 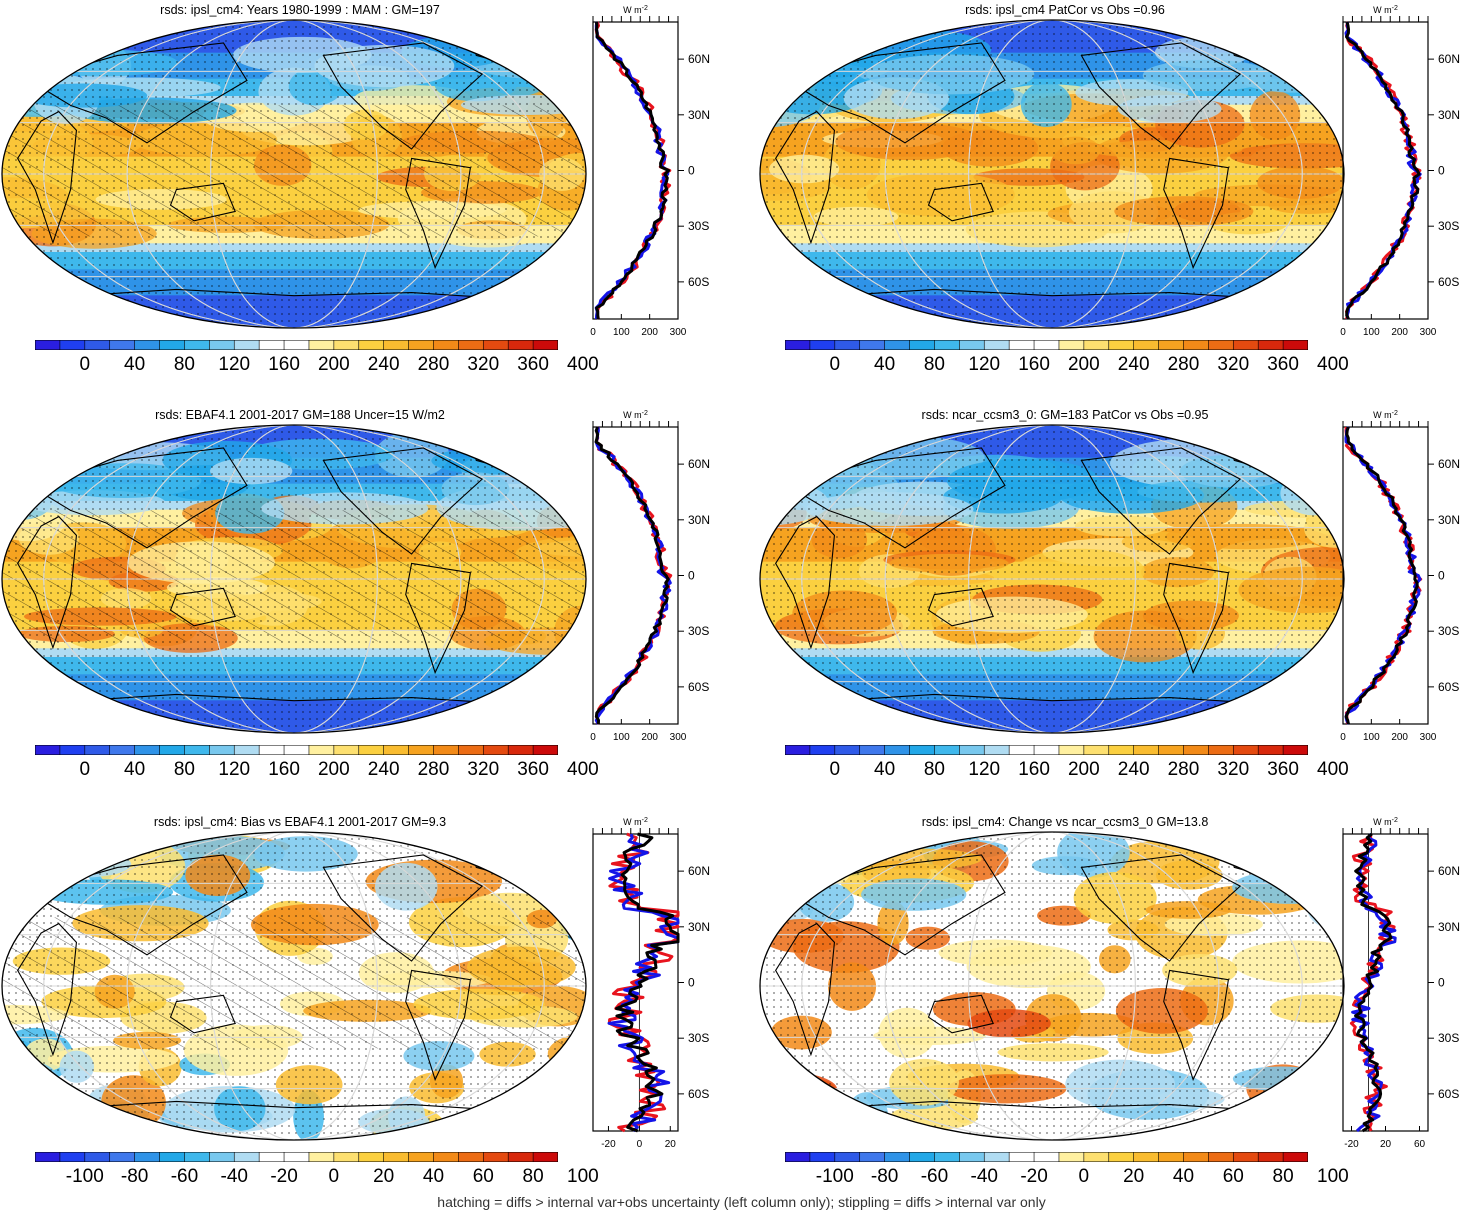 I want to click on zonal-xtick-label: 300, so click(x=678, y=737).